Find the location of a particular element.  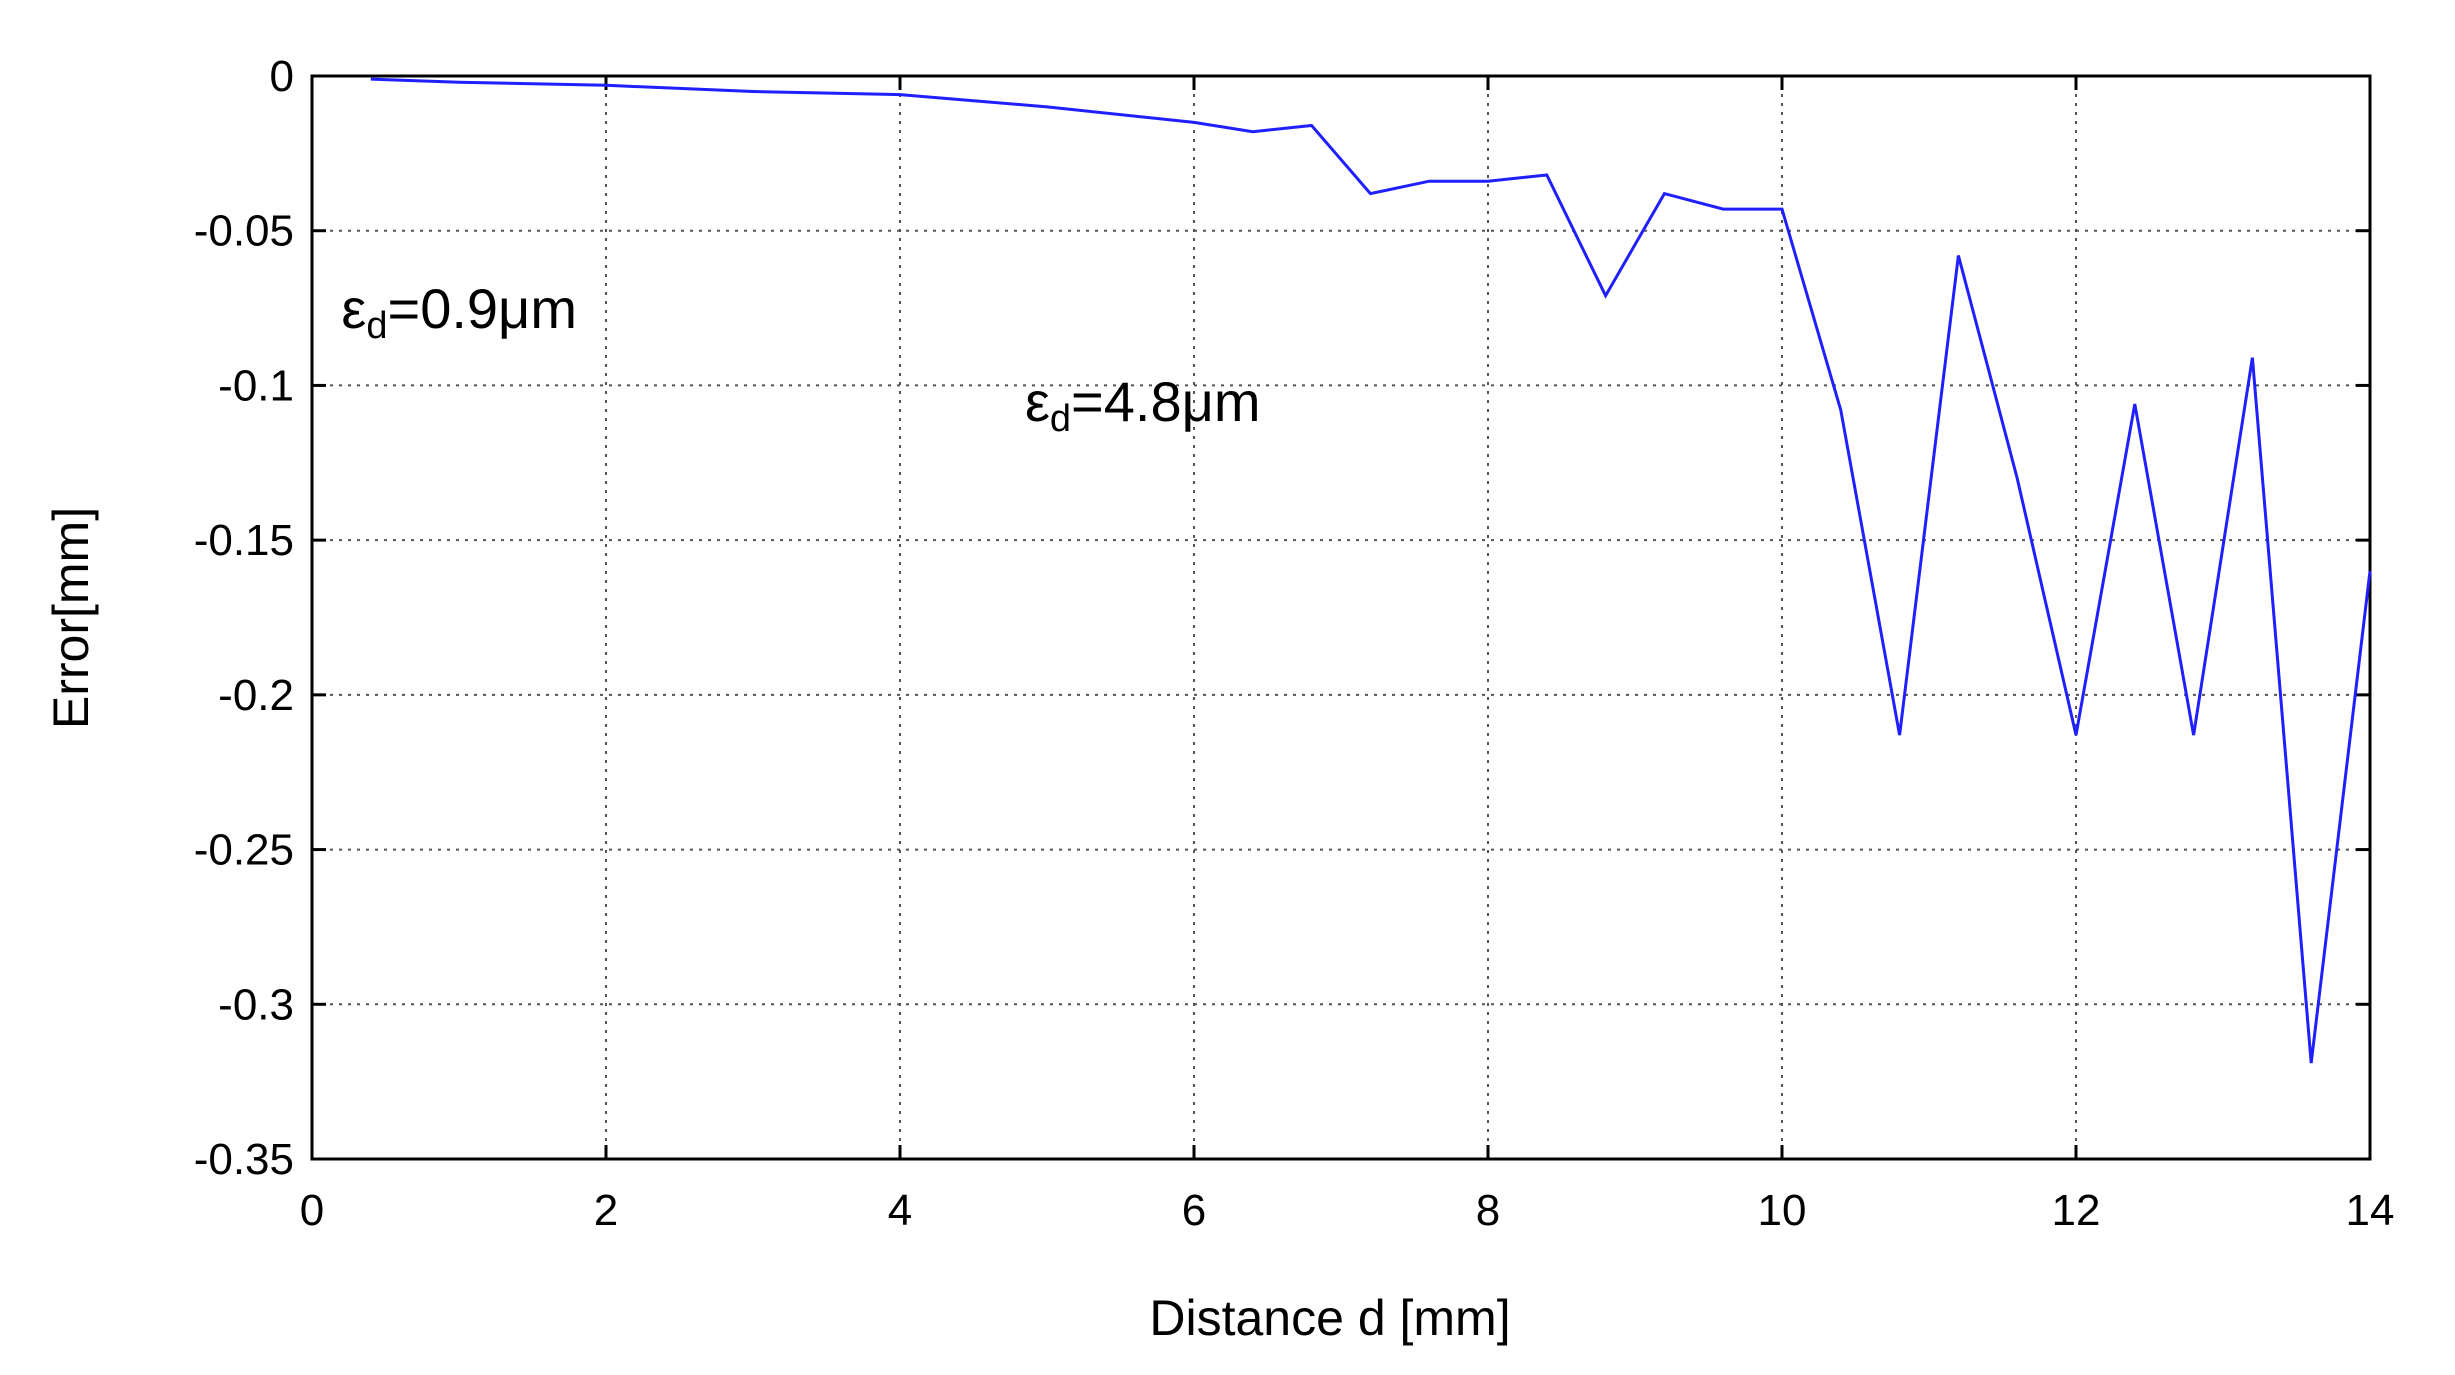

epsilon-annotation: εd=0.9μm is located at coordinates (459, 312).